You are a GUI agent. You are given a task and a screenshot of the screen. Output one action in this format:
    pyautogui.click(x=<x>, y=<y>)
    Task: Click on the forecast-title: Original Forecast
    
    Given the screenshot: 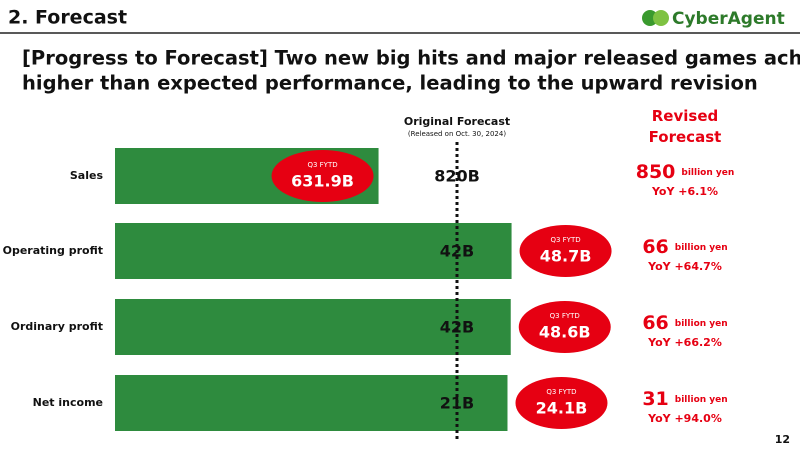 What is the action you would take?
    pyautogui.click(x=457, y=121)
    